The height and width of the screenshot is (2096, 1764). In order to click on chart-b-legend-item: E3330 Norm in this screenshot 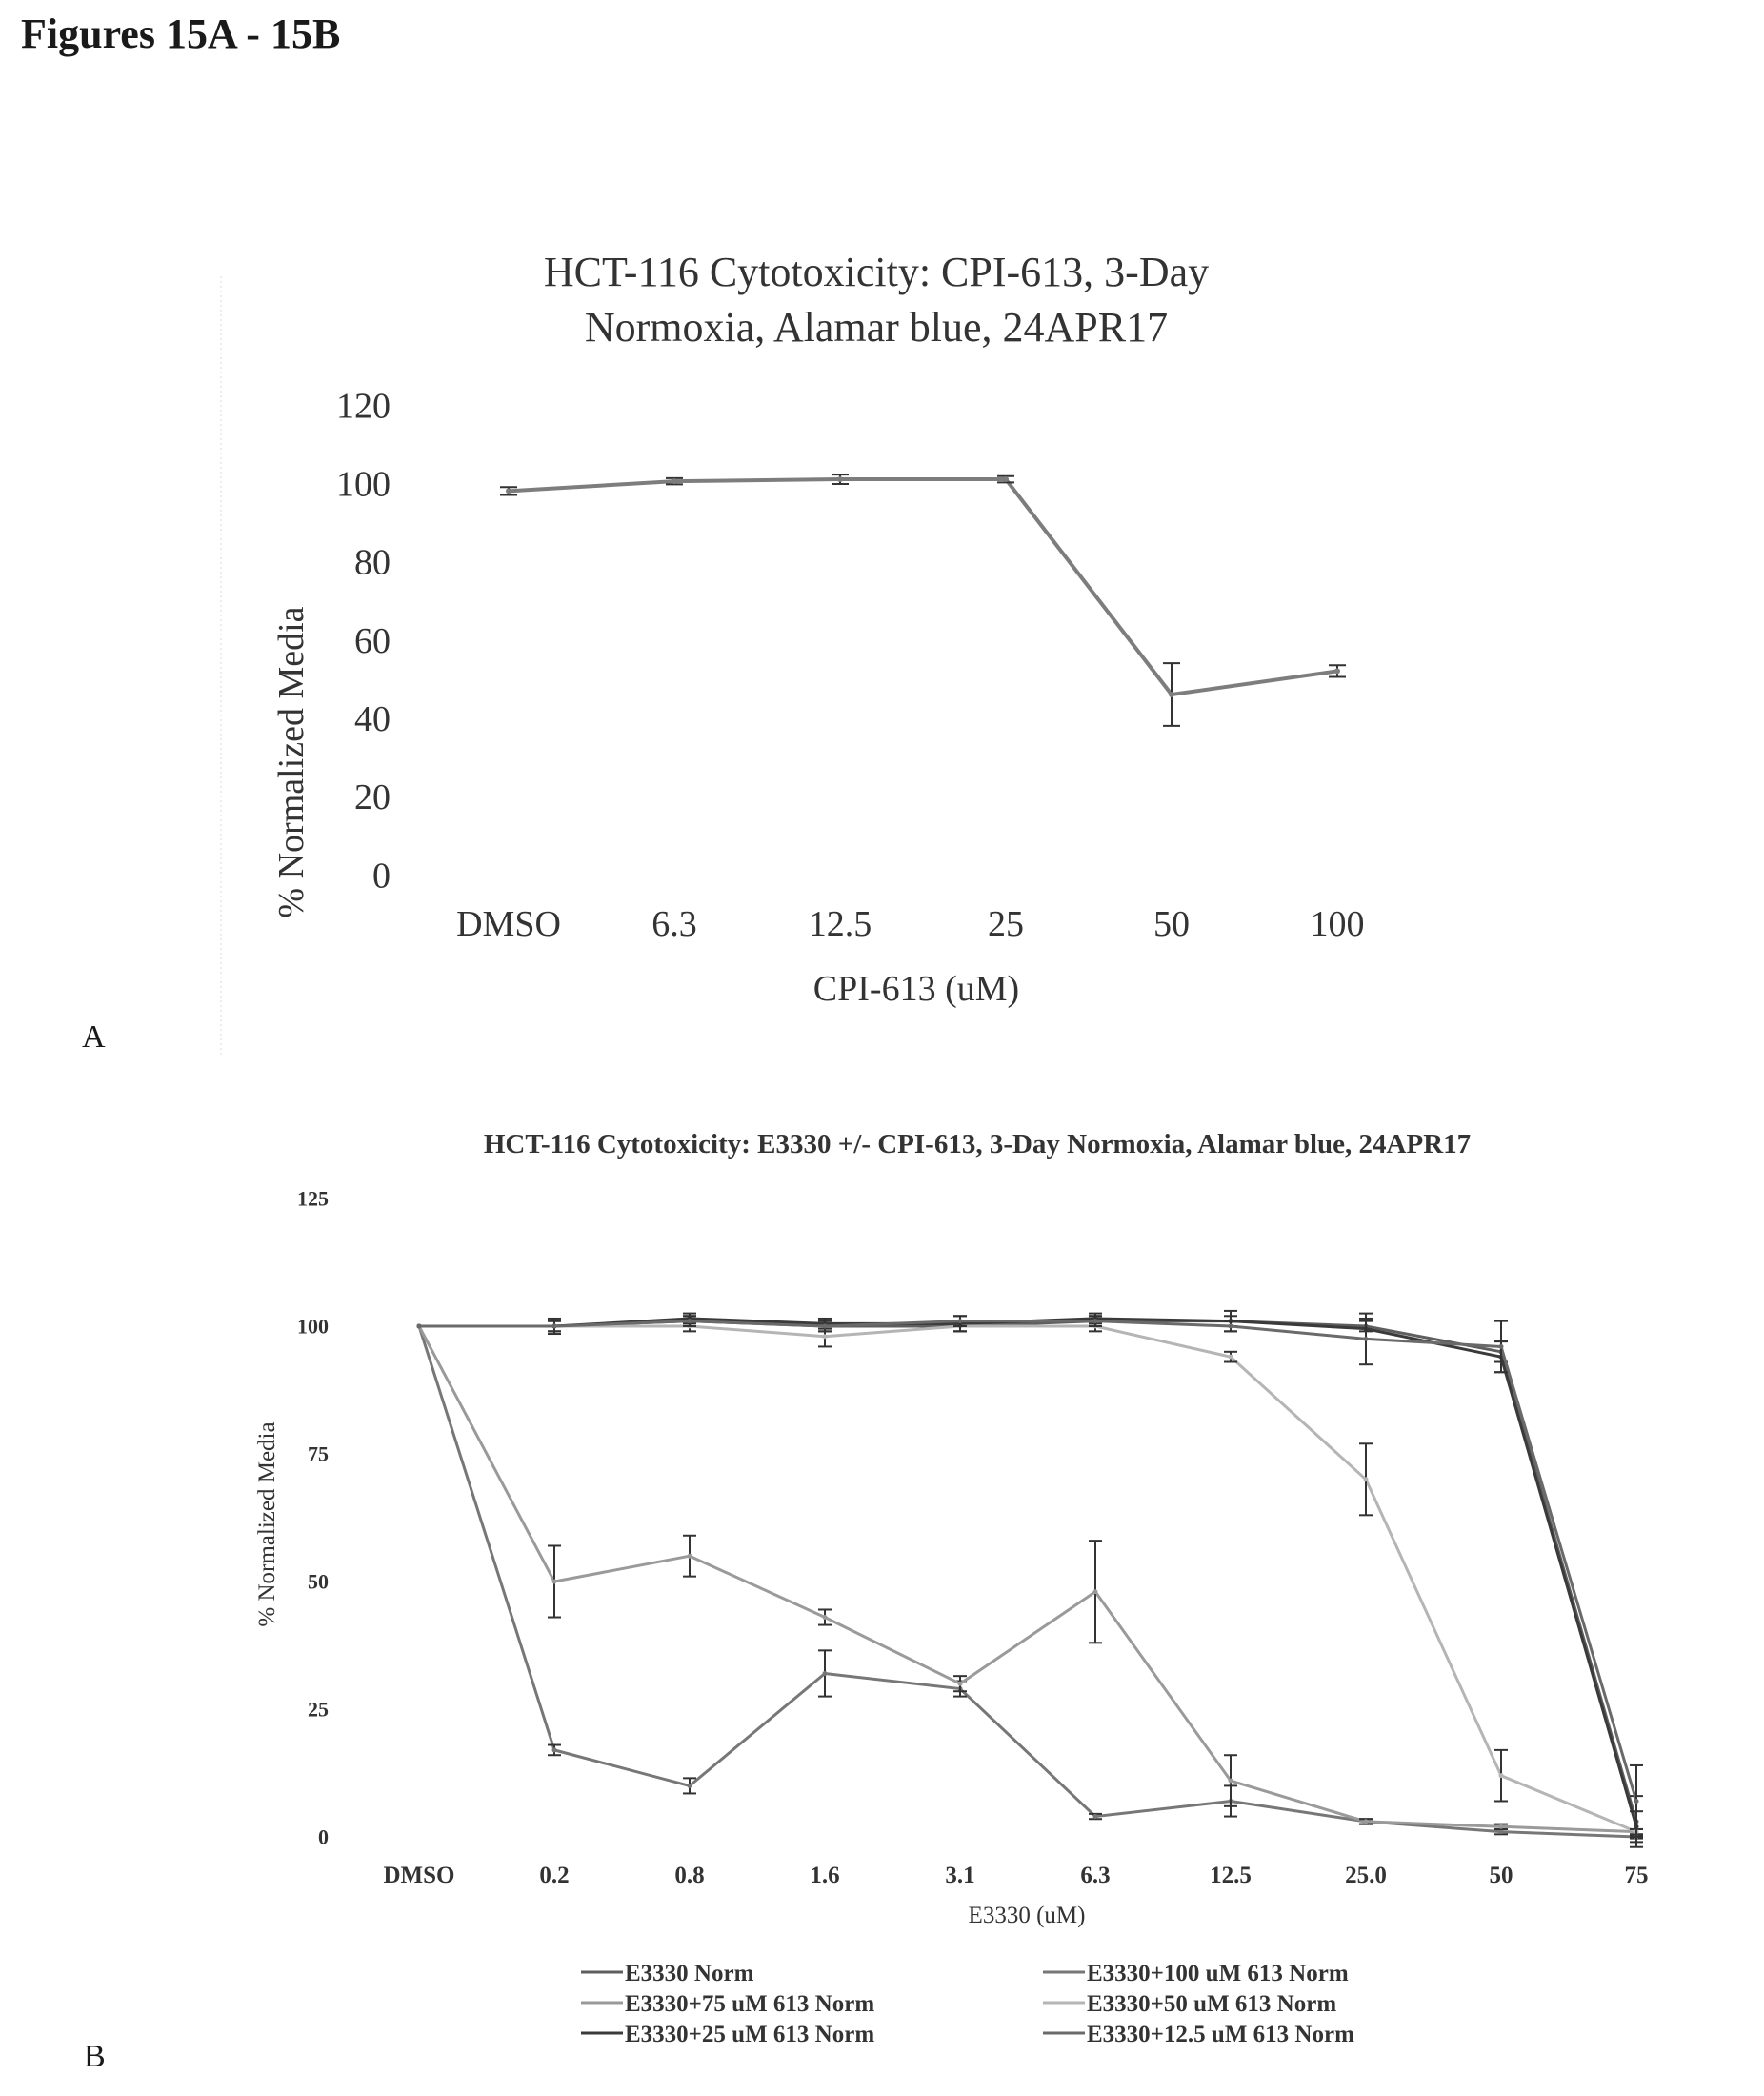, I will do `click(667, 1974)`.